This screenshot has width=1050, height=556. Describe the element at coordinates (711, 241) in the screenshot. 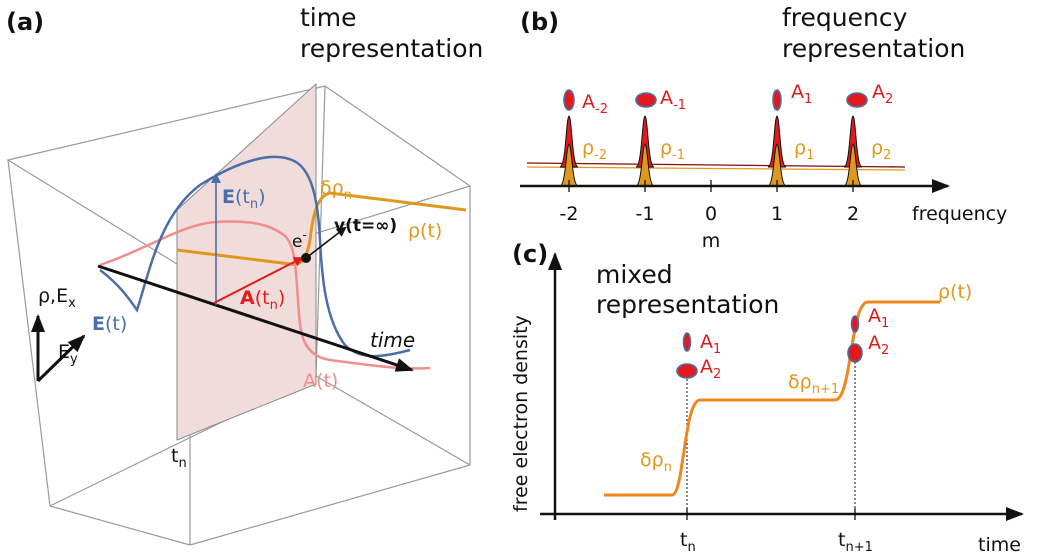

I see `m-label: m` at that location.